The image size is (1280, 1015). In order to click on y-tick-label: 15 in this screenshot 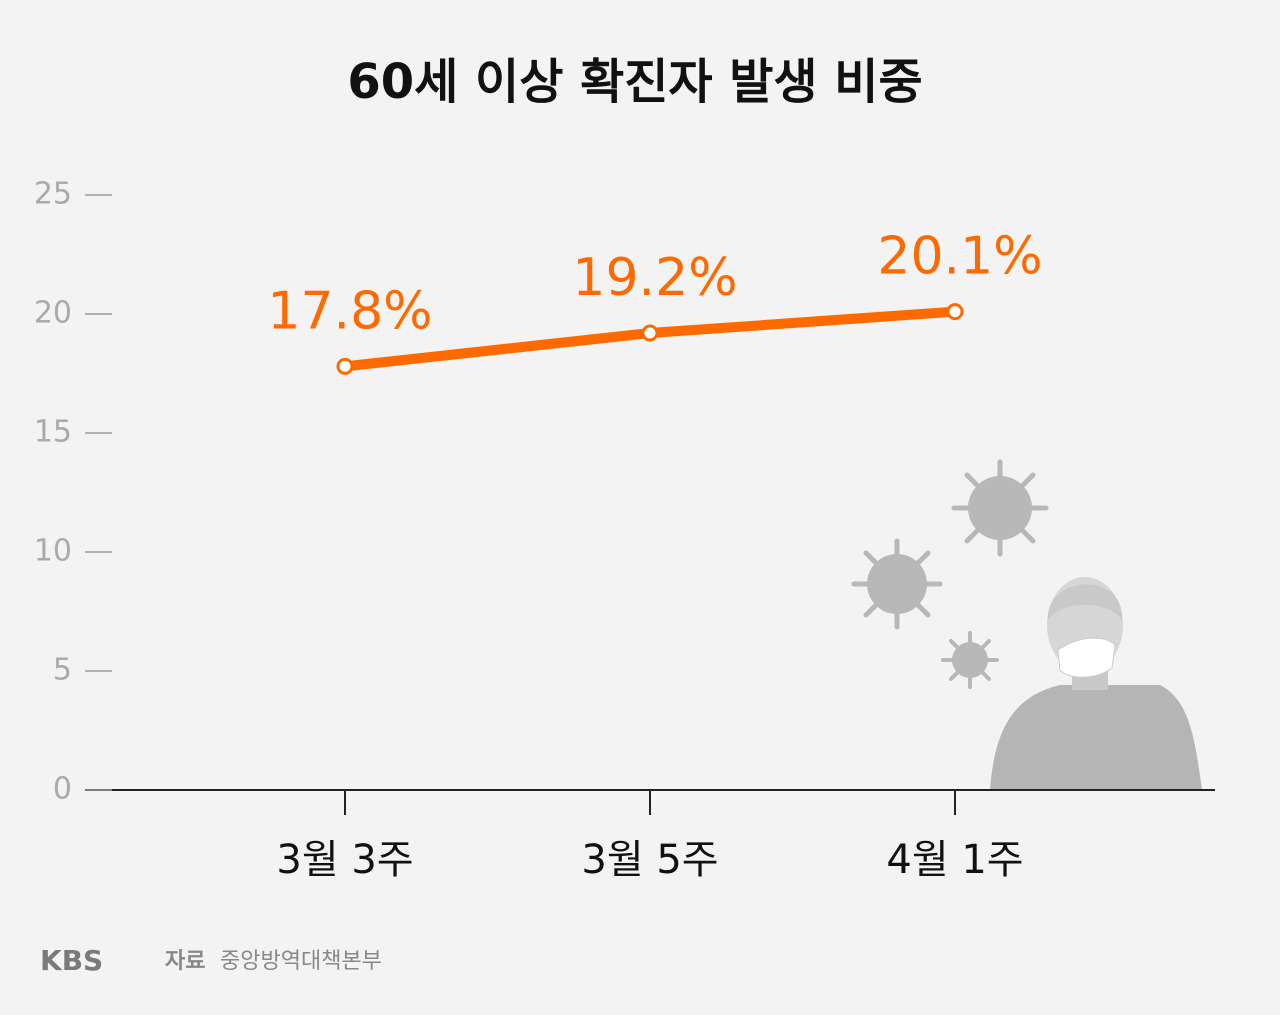, I will do `click(53, 432)`.